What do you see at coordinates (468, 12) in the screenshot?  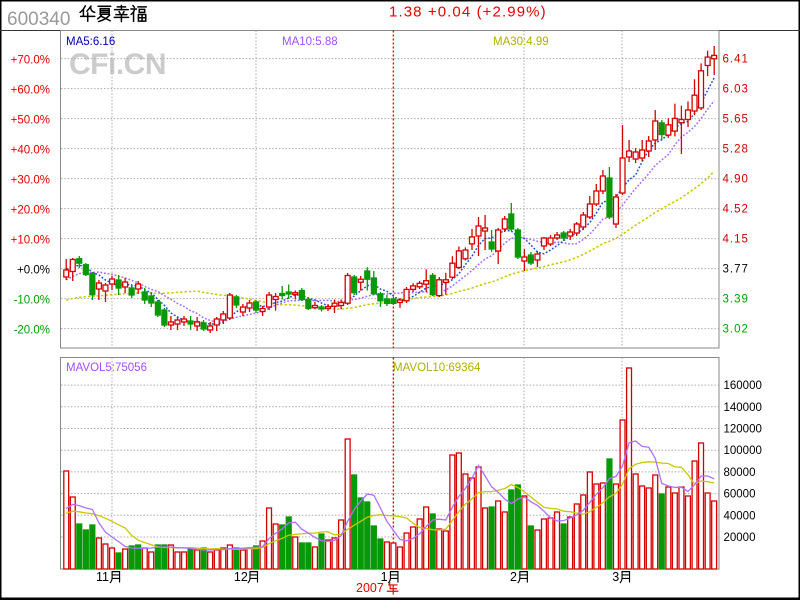 I see `svg-text: 1.38 +0.04 (+2.99%)` at bounding box center [468, 12].